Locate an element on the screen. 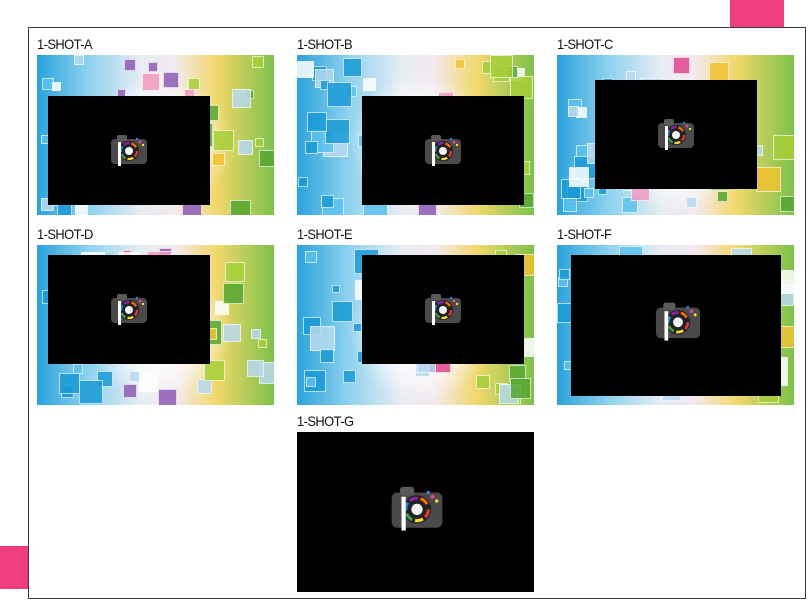  tile-1-shot-f: 1-SHOT-F is located at coordinates (675, 315).